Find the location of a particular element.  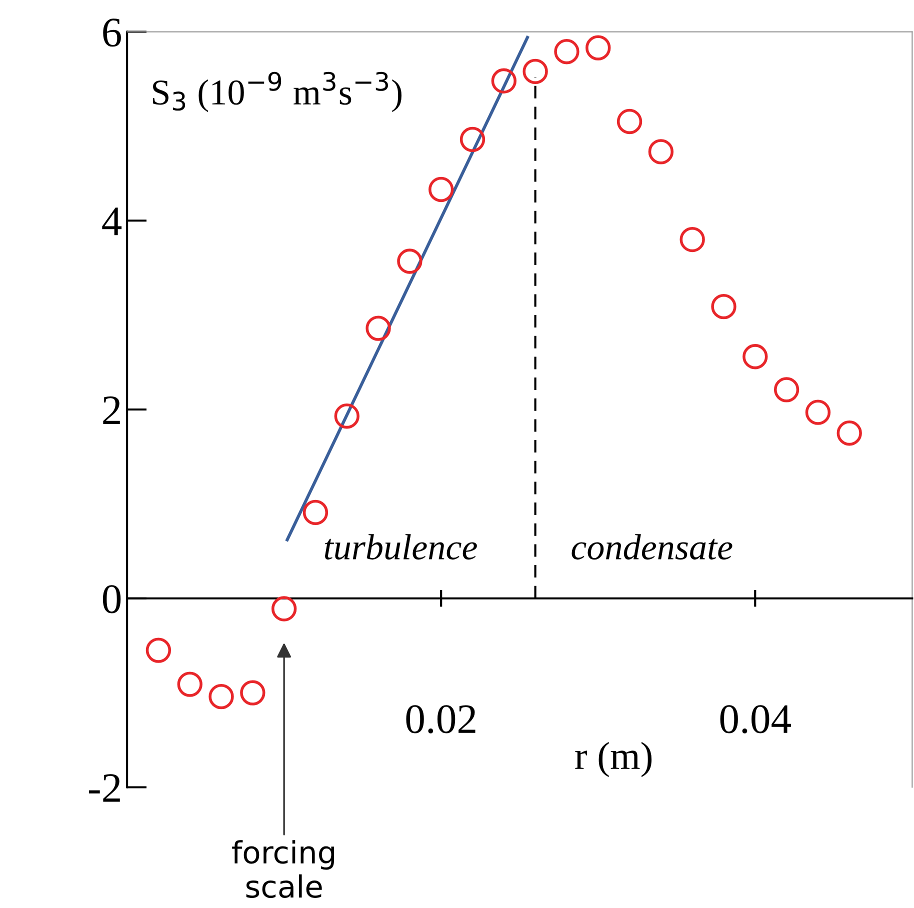

x-axis-title: r (m) is located at coordinates (613, 760).